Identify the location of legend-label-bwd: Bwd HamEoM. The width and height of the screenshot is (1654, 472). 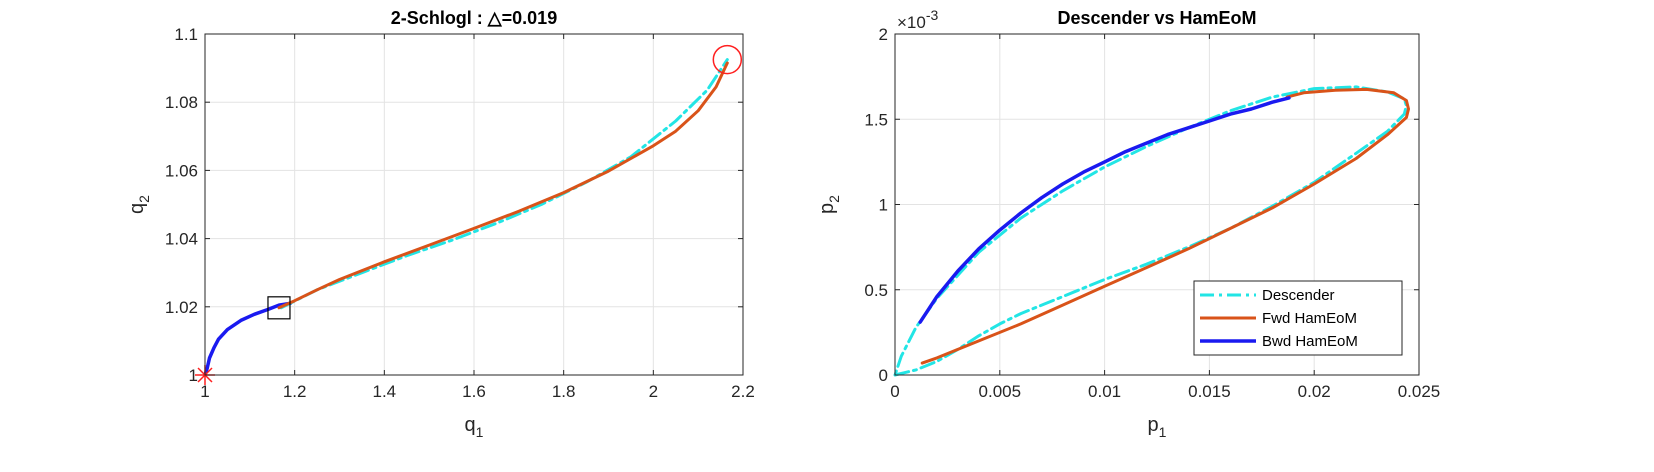
(1310, 341).